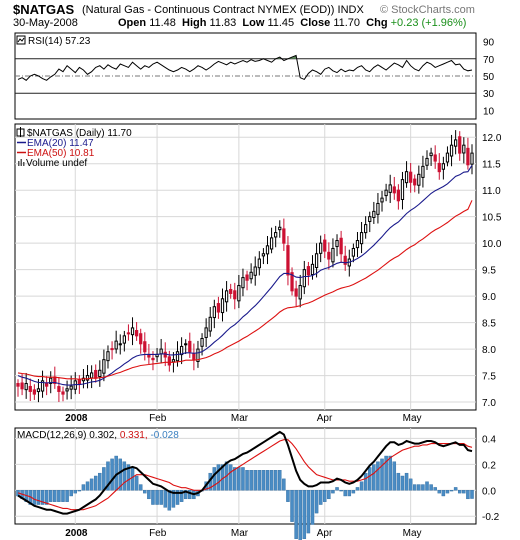 This screenshot has width=520, height=540. Describe the element at coordinates (194, 23) in the screenshot. I see `high-label: High` at that location.